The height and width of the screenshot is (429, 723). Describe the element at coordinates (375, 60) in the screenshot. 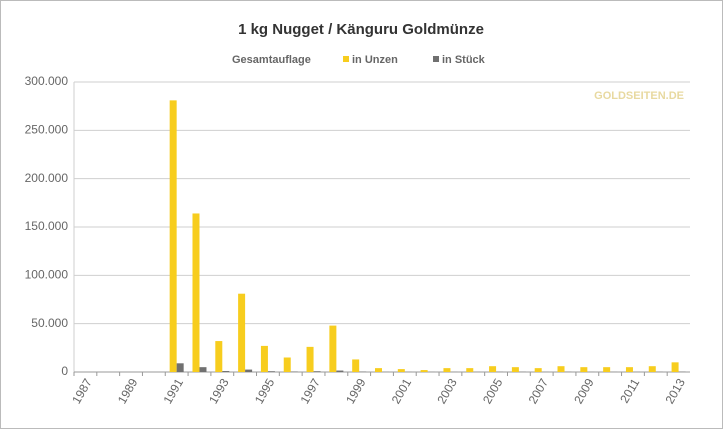

I see `legend-label: in Unzen` at that location.